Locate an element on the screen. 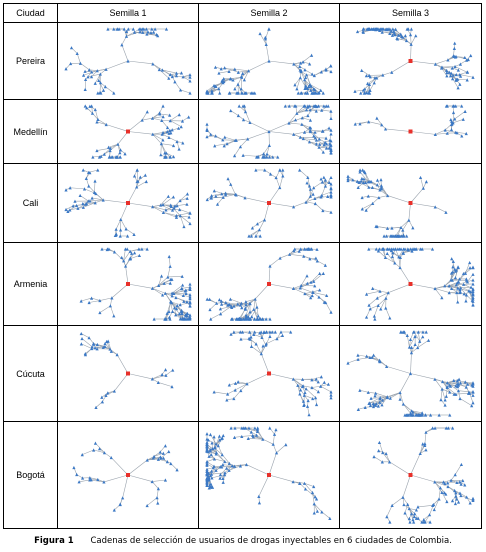 The height and width of the screenshot is (552, 486). network-cell is located at coordinates (269, 131).